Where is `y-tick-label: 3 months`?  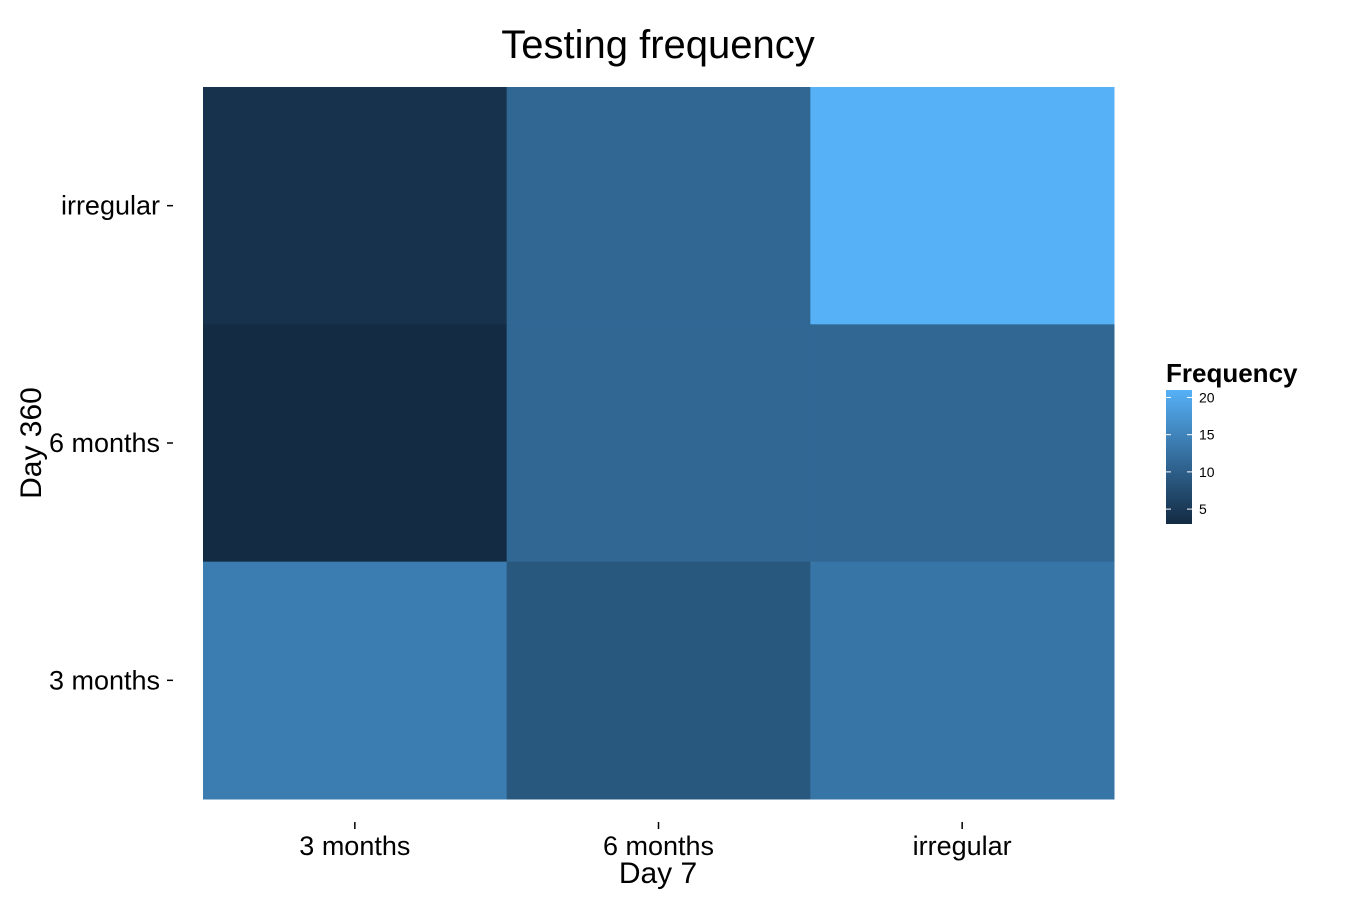
y-tick-label: 3 months is located at coordinates (104, 680).